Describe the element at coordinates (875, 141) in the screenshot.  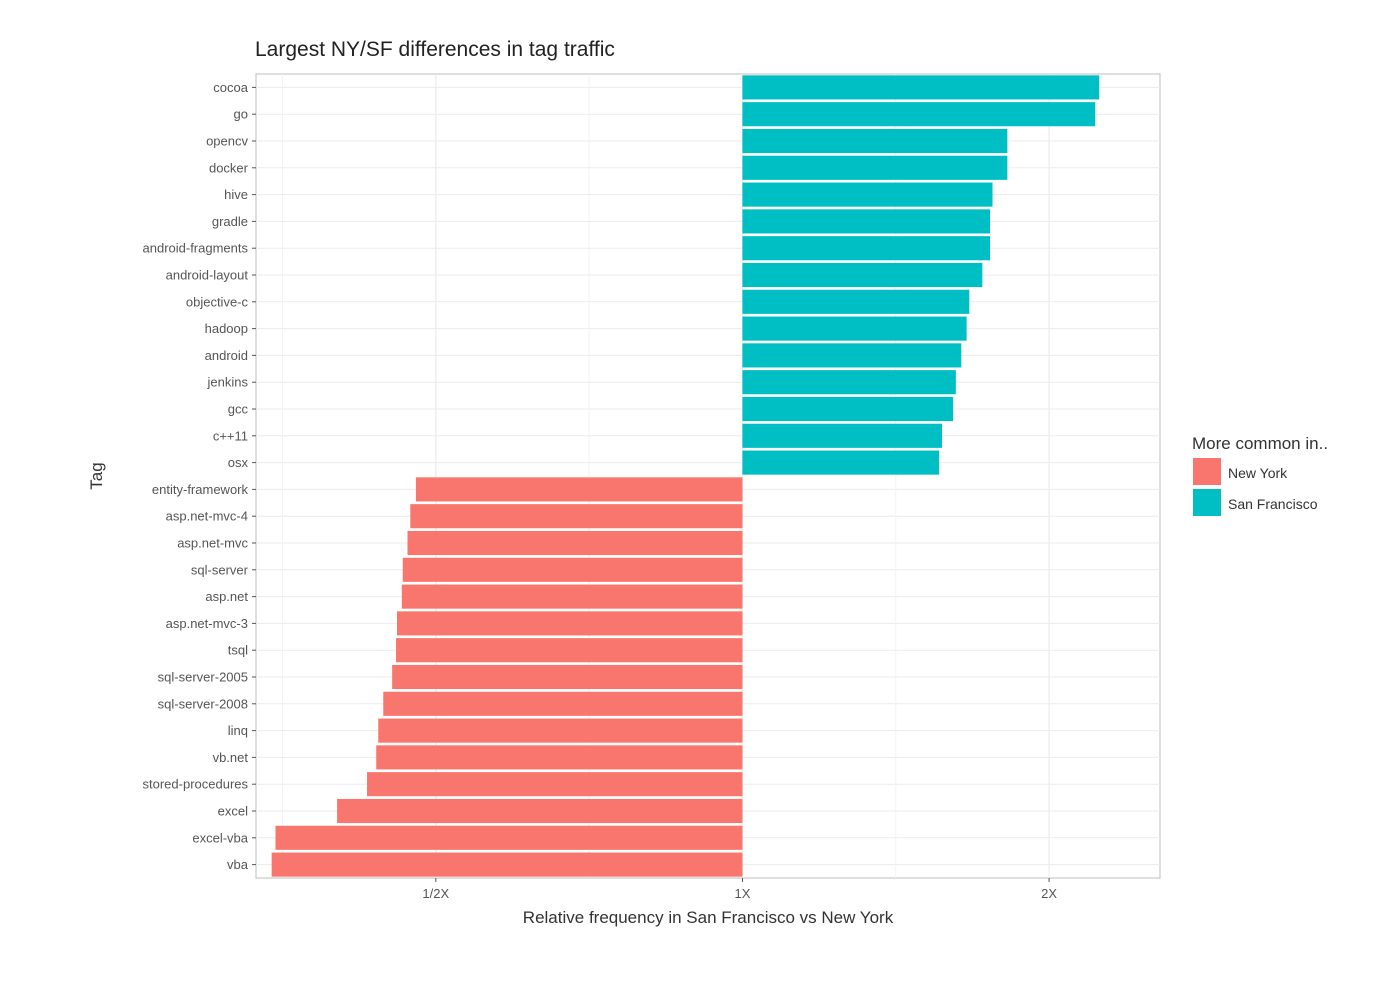
I see `bar-opencv` at that location.